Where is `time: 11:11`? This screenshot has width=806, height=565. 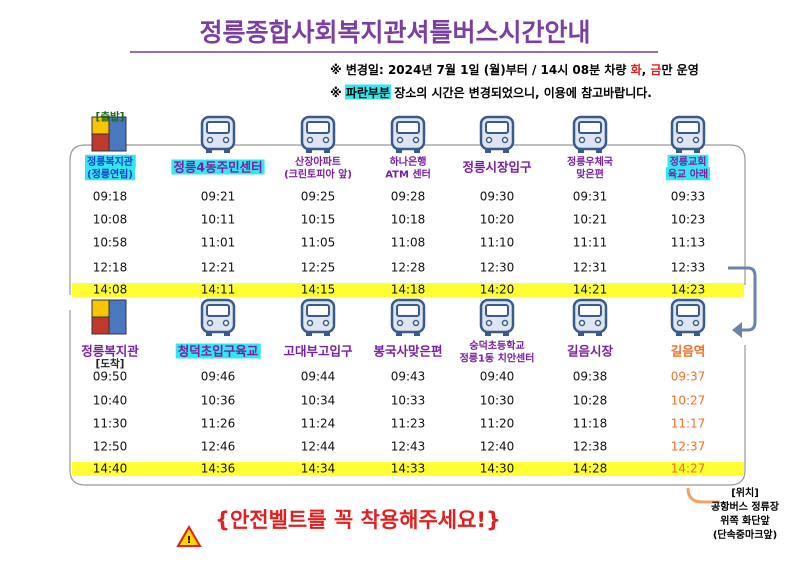
time: 11:11 is located at coordinates (590, 243).